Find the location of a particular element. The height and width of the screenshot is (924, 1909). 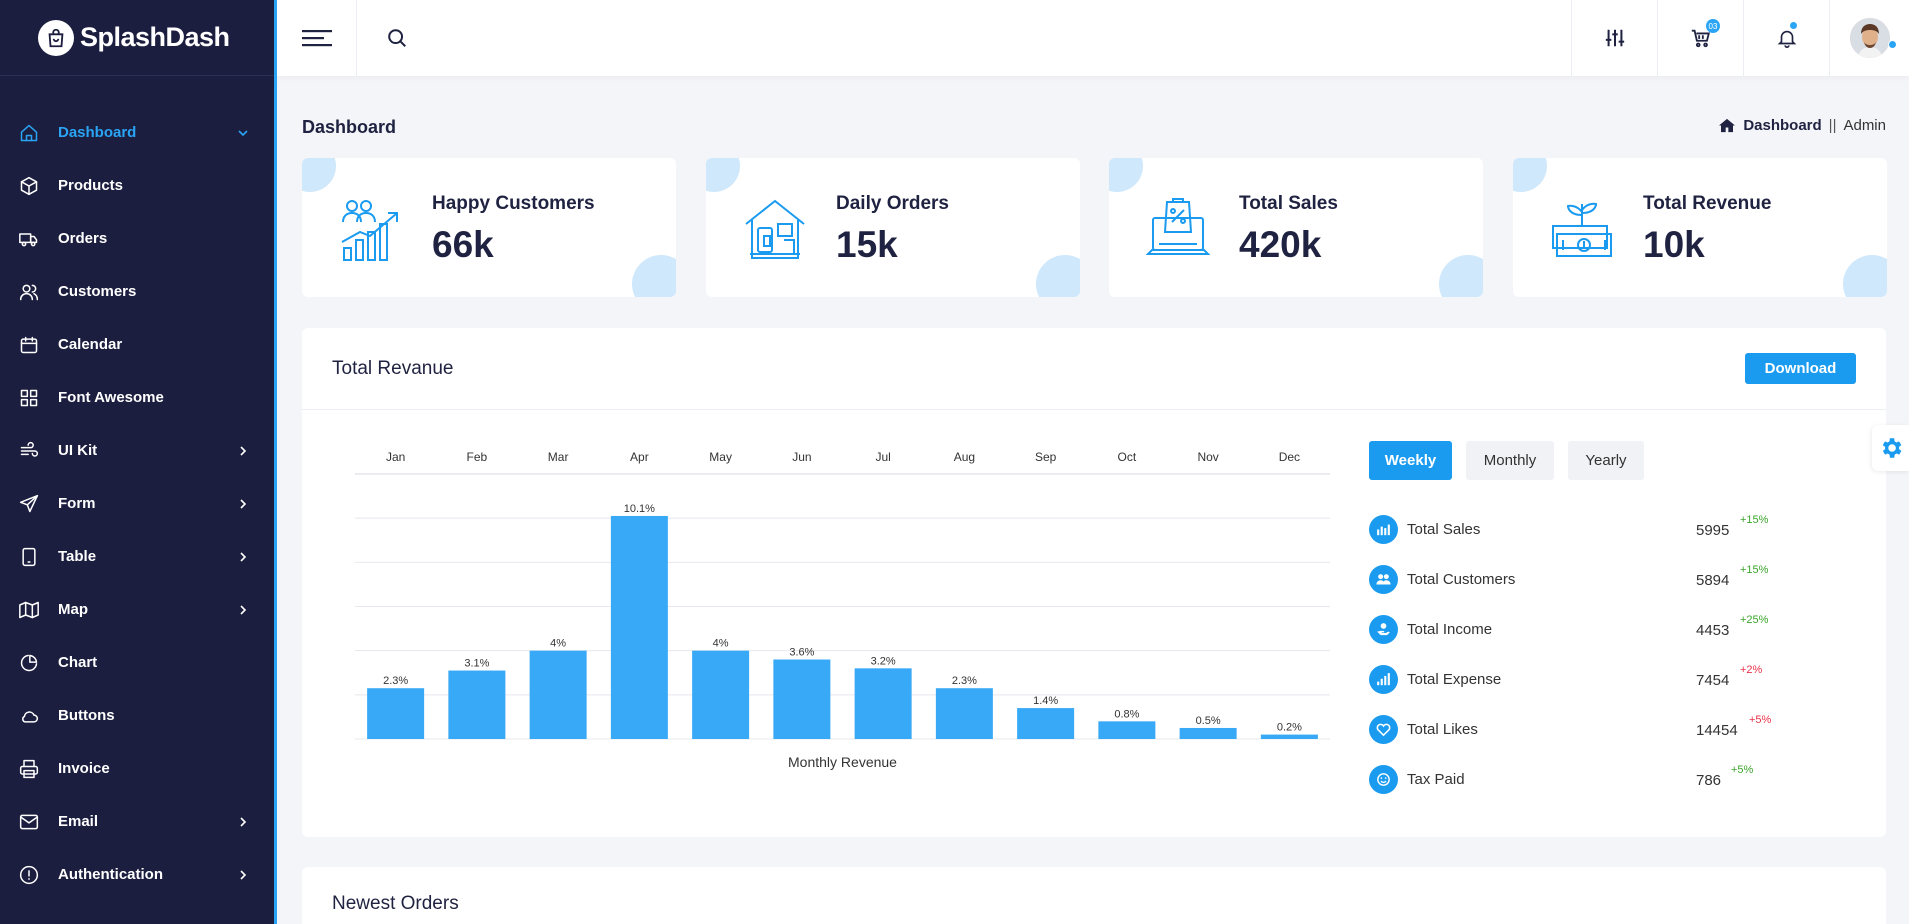

stat-card-daily-orders: Daily Orders 15k is located at coordinates (893, 227).